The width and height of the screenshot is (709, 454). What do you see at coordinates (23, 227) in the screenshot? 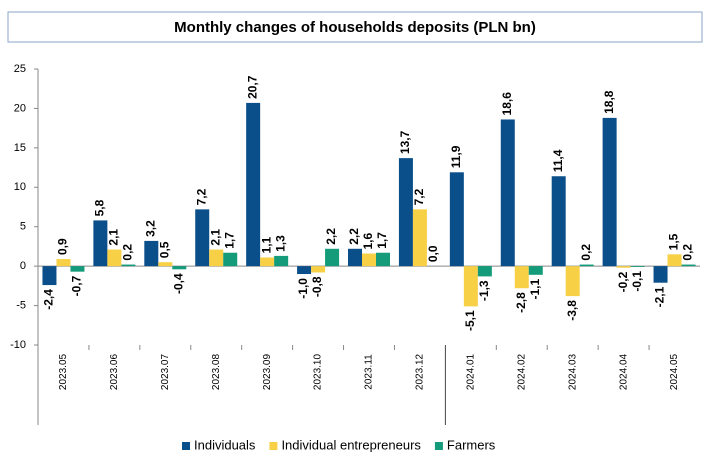
I see `y-tick-label: 5` at bounding box center [23, 227].